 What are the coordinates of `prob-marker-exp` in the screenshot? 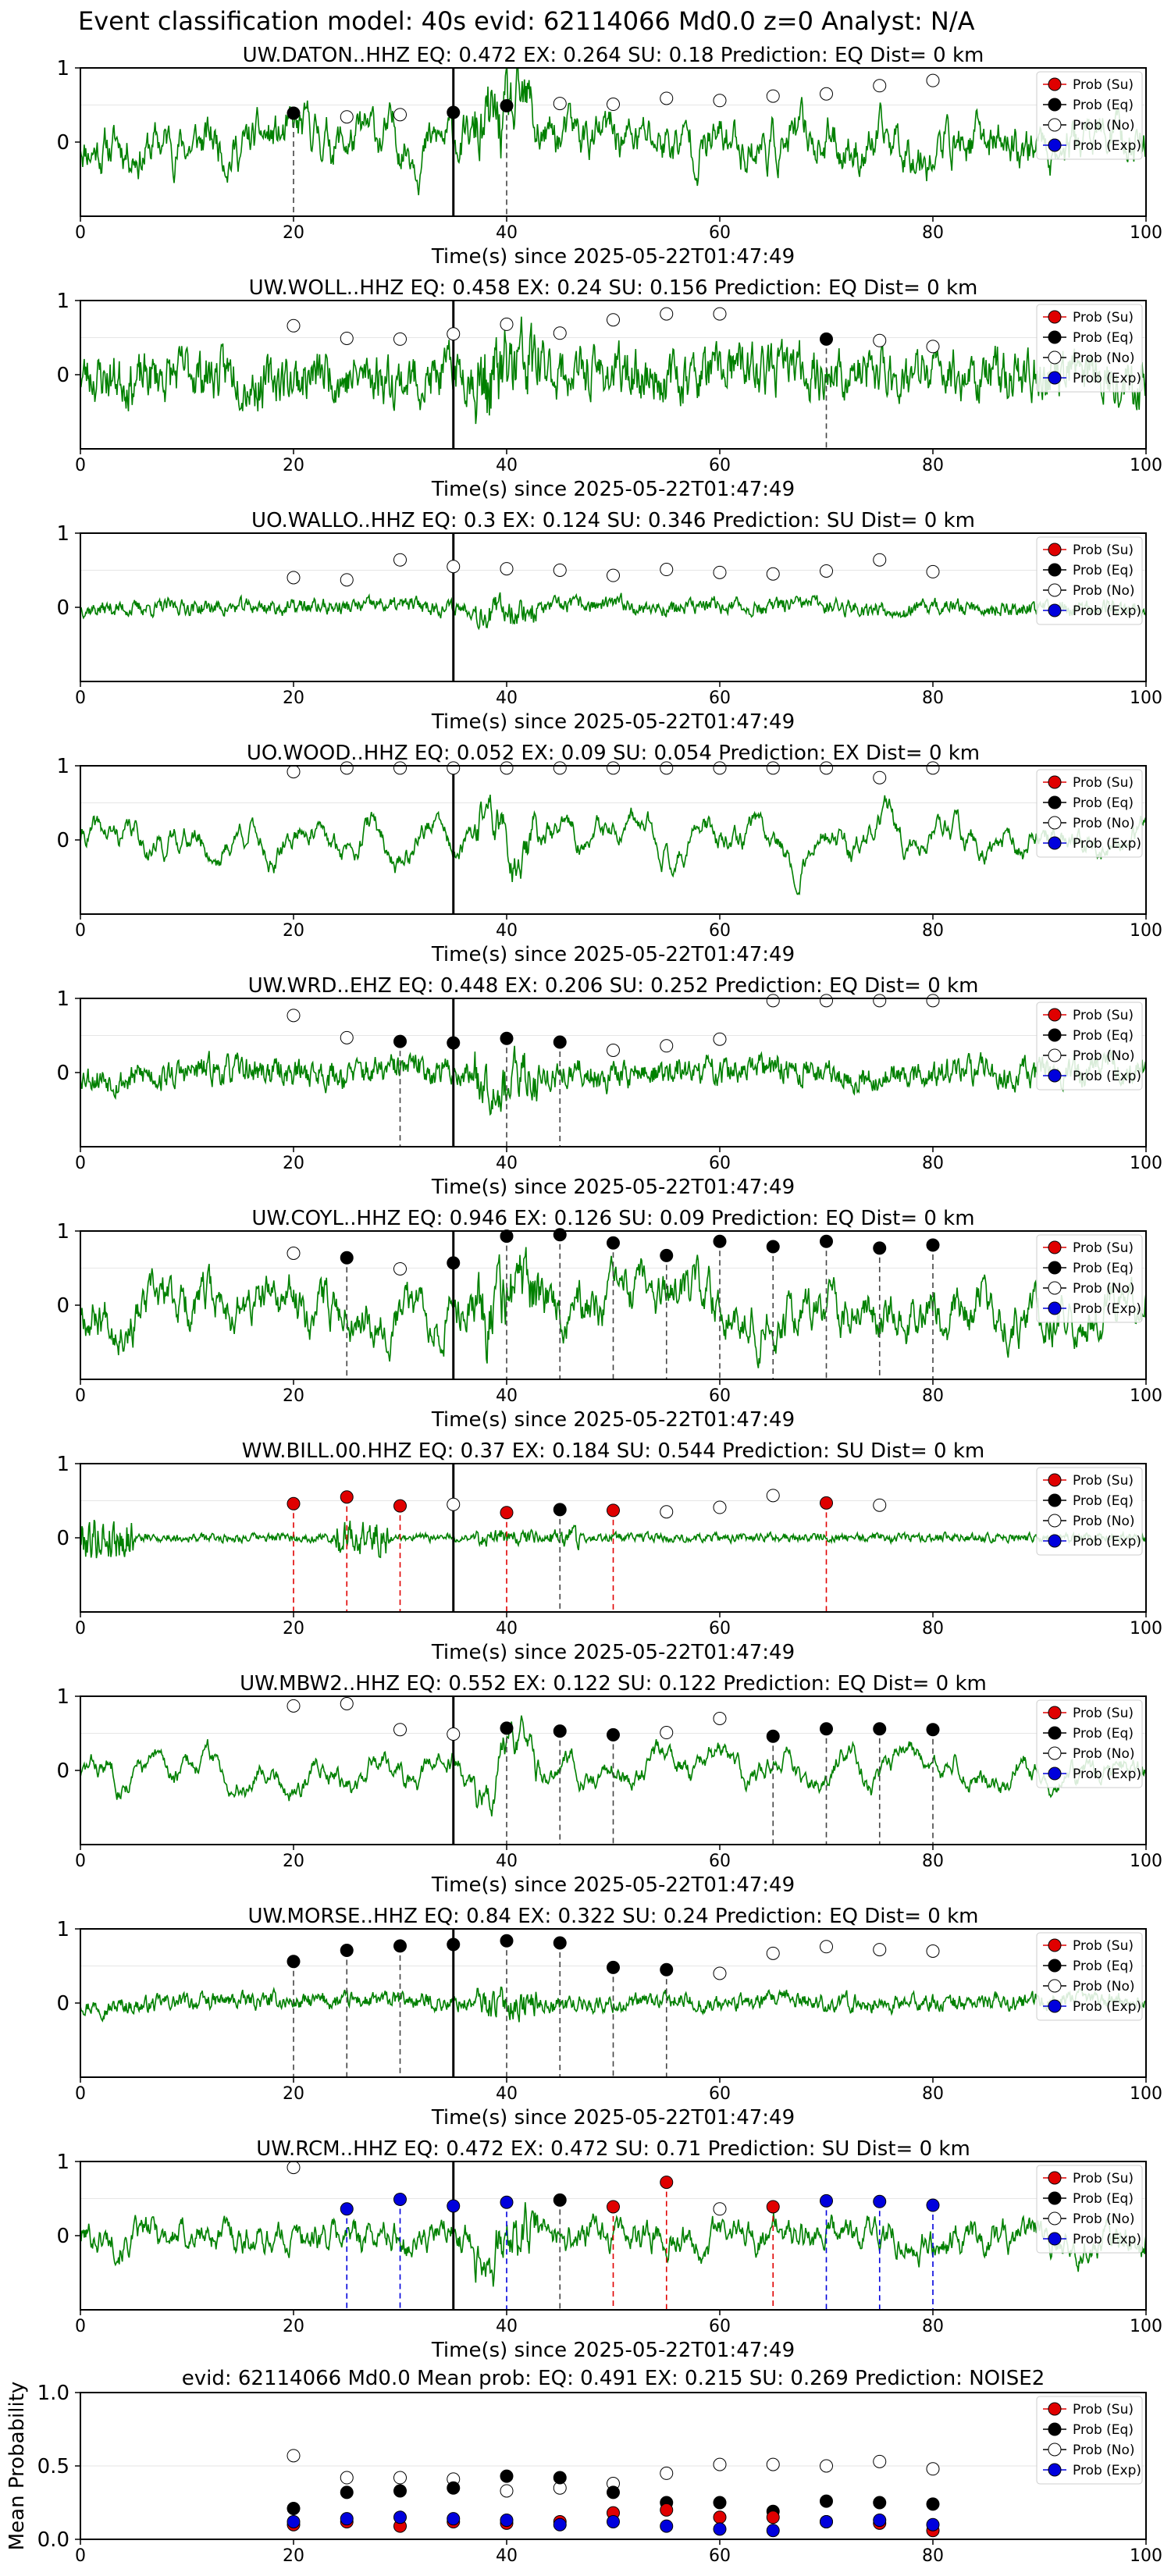 It's located at (507, 2202).